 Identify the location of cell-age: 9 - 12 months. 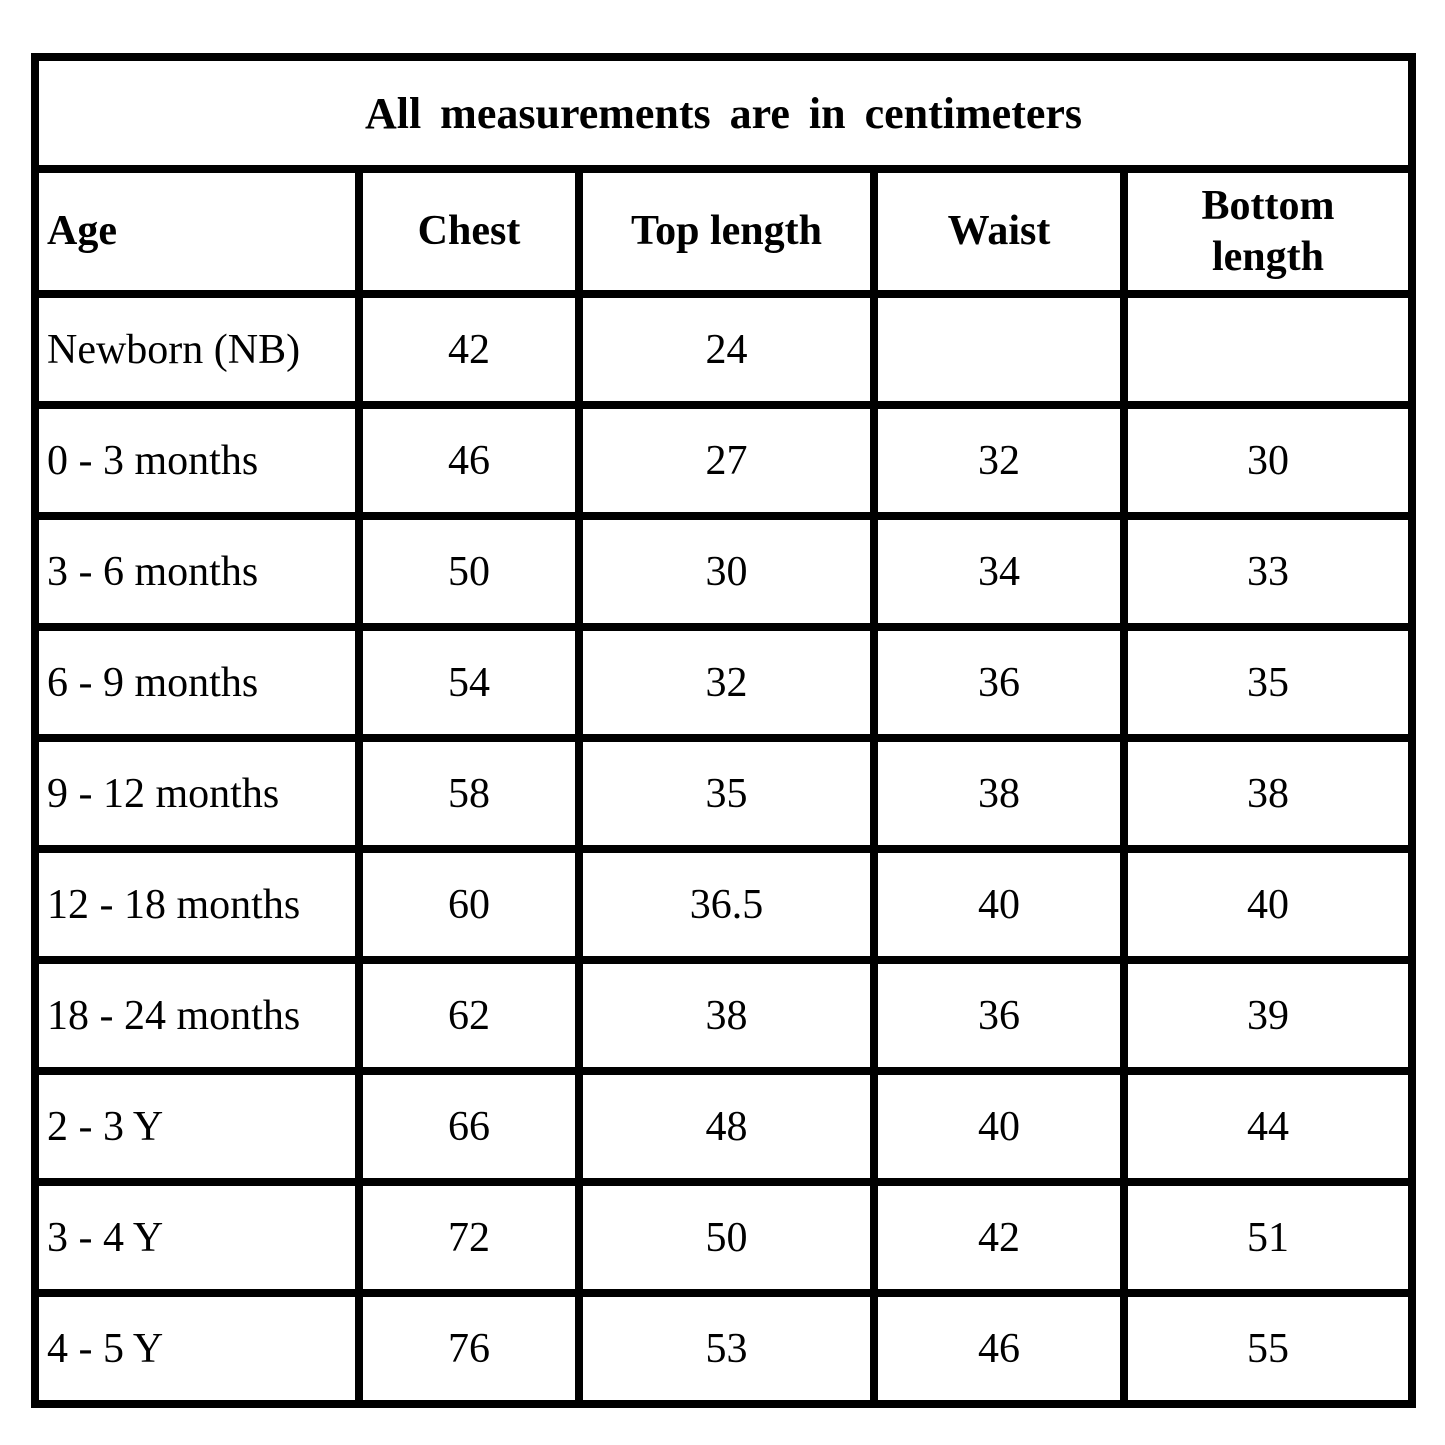
(197, 793).